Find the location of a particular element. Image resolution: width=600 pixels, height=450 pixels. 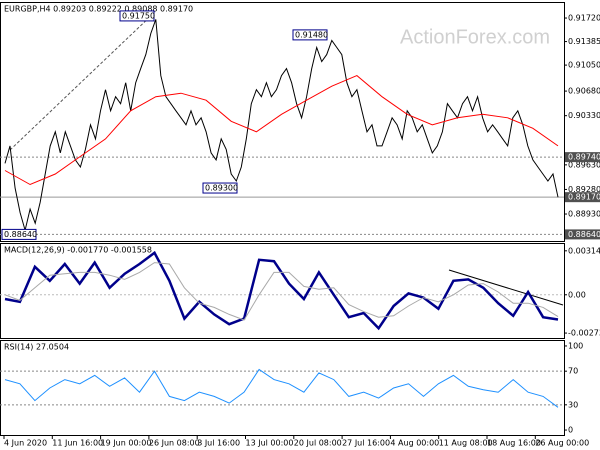

y-tick-label: 0.88930 is located at coordinates (584, 214).